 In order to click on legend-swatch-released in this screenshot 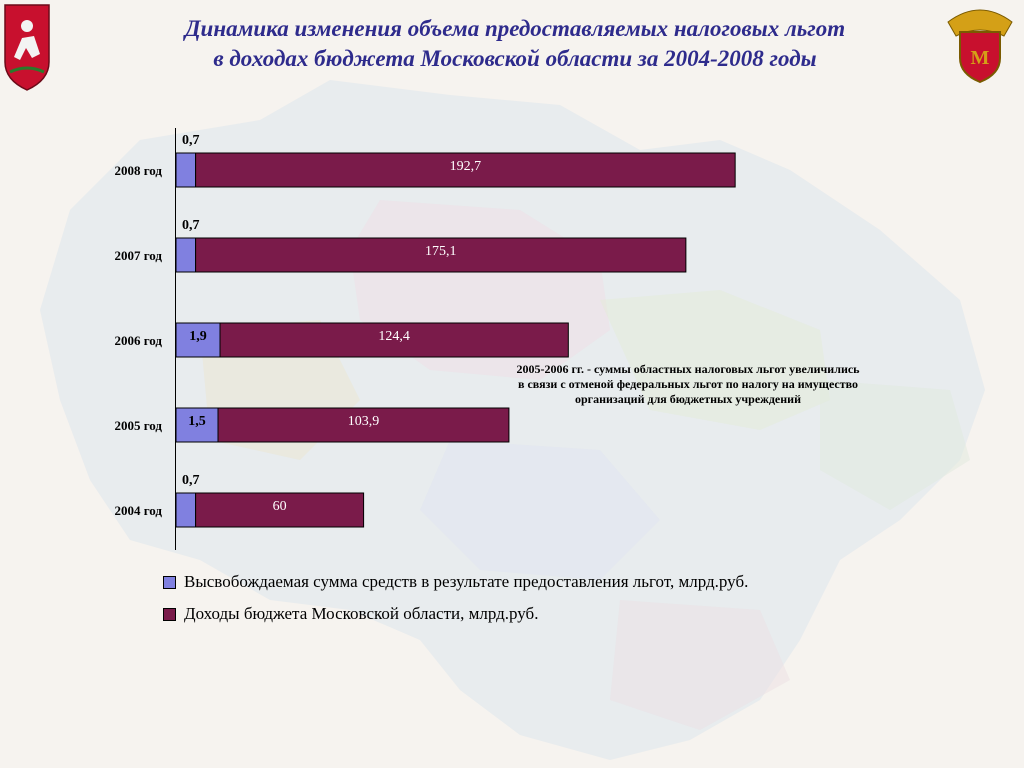, I will do `click(169, 582)`.